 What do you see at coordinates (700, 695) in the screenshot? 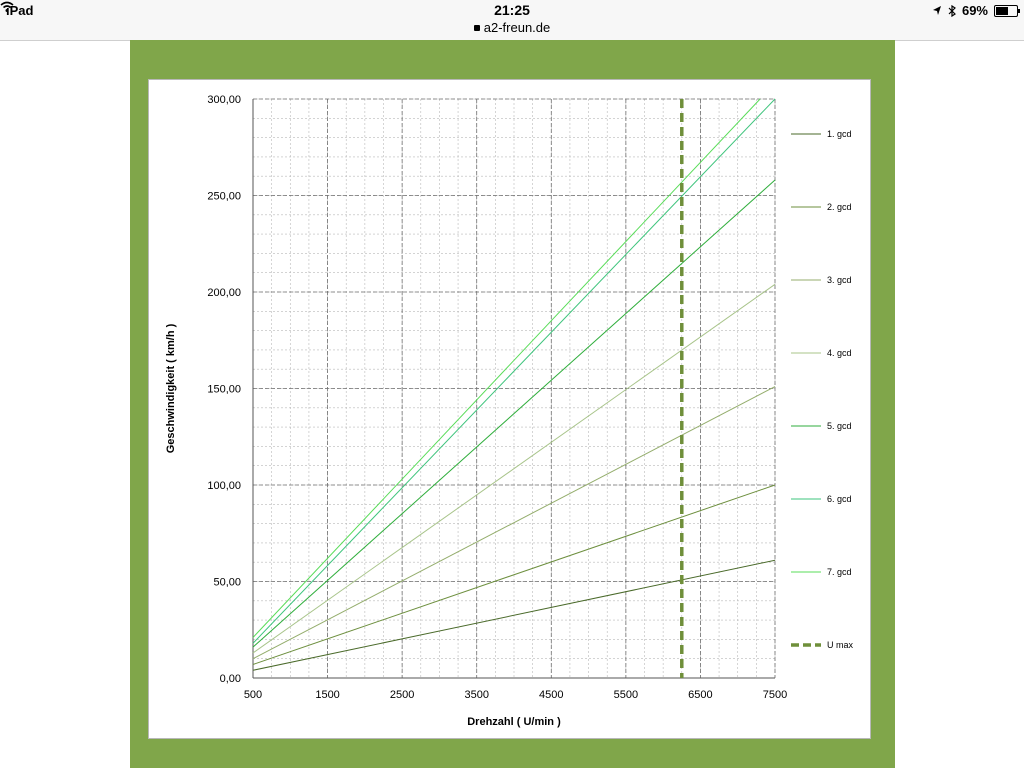
I see `x-tick-label: 6500` at bounding box center [700, 695].